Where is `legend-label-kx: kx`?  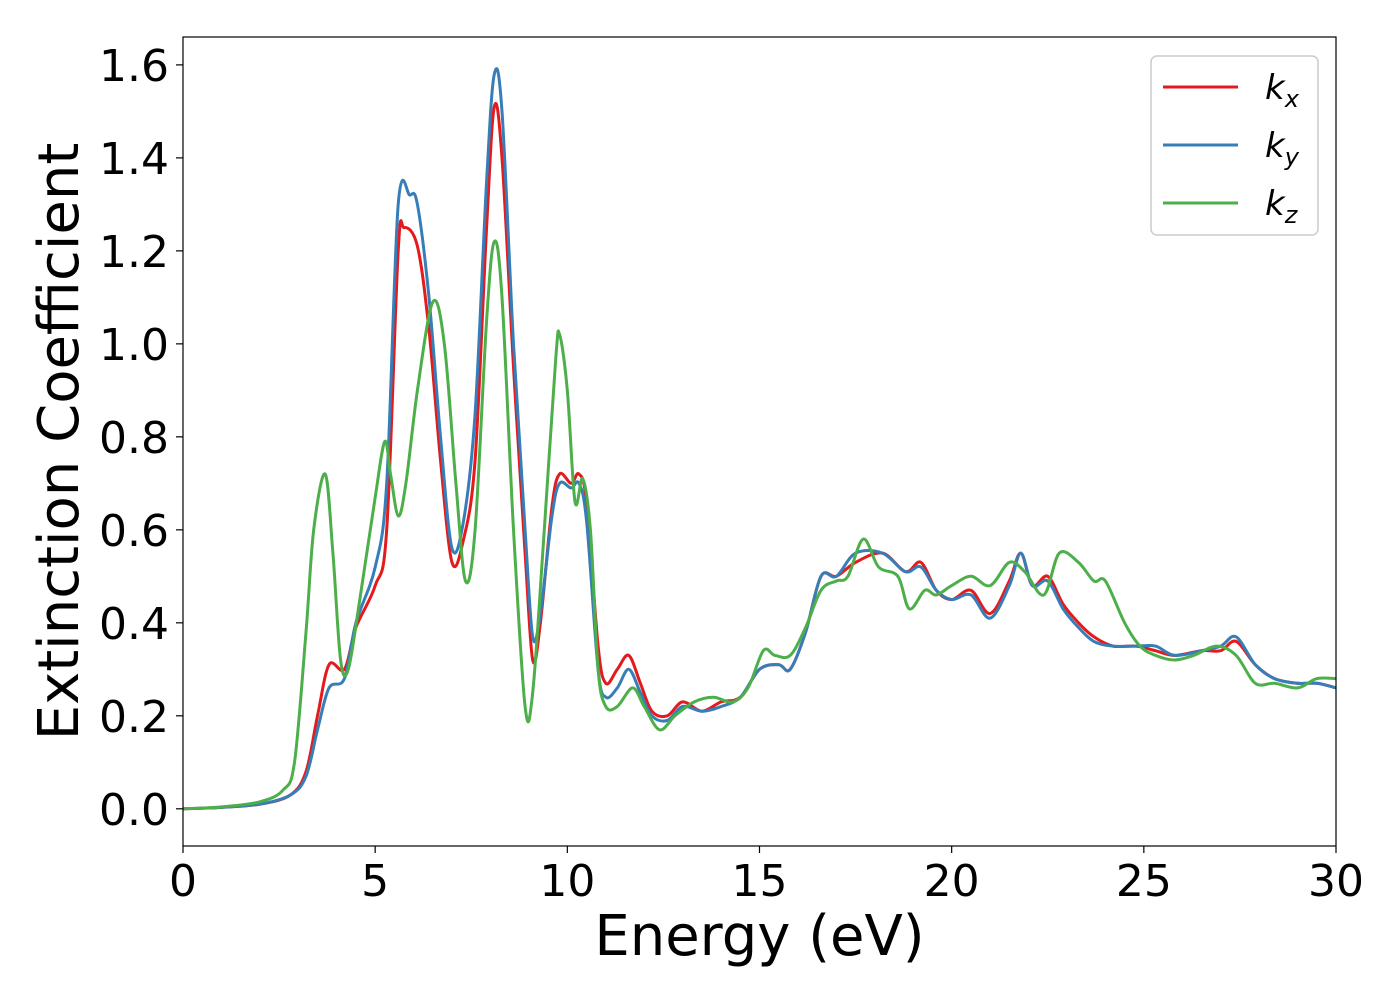 legend-label-kx: kx is located at coordinates (1282, 90).